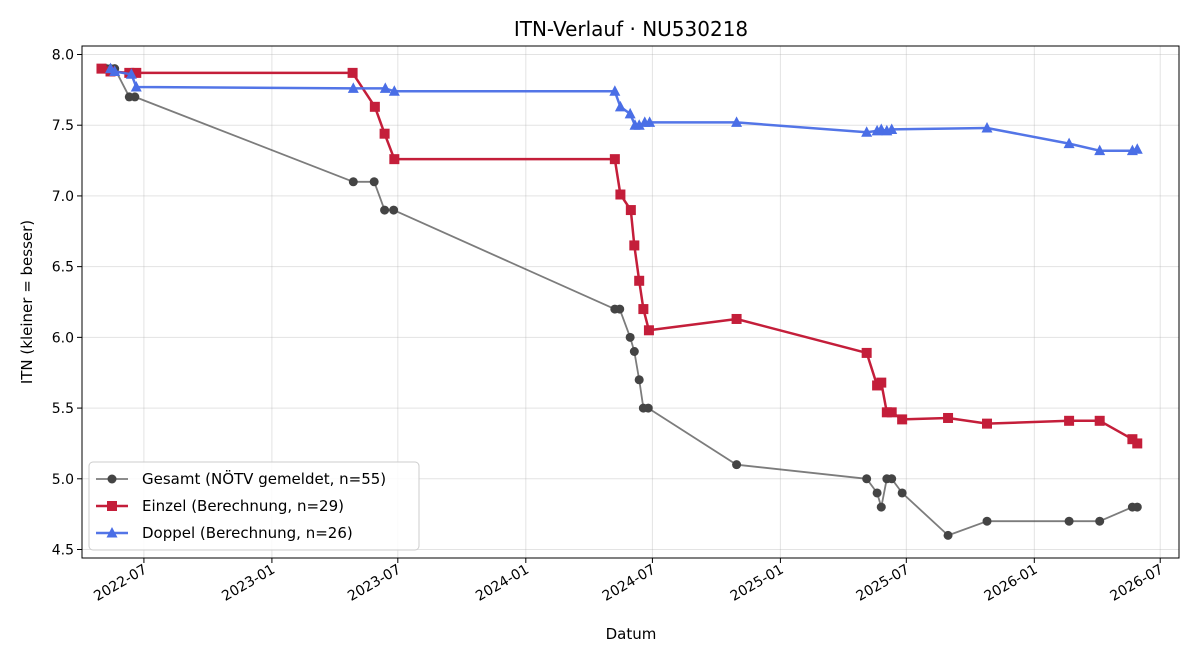 This screenshot has width=1200, height=660. I want to click on y-tick-label: 7.0, so click(63, 197).